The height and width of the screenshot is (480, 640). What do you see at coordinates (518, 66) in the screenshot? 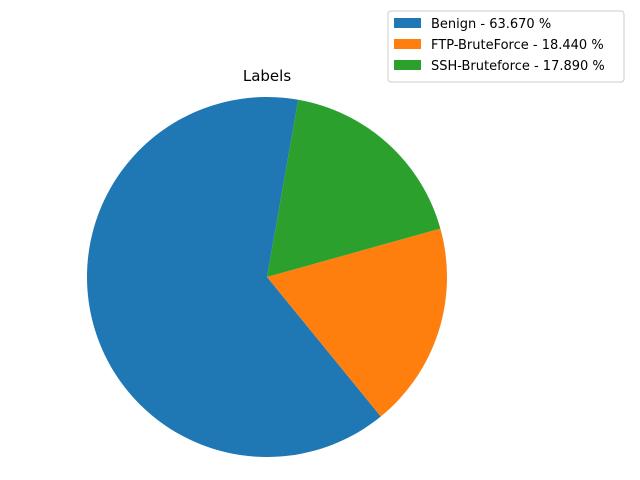
I see `legend-label-2: SSH-Bruteforce - 17.890 %` at bounding box center [518, 66].